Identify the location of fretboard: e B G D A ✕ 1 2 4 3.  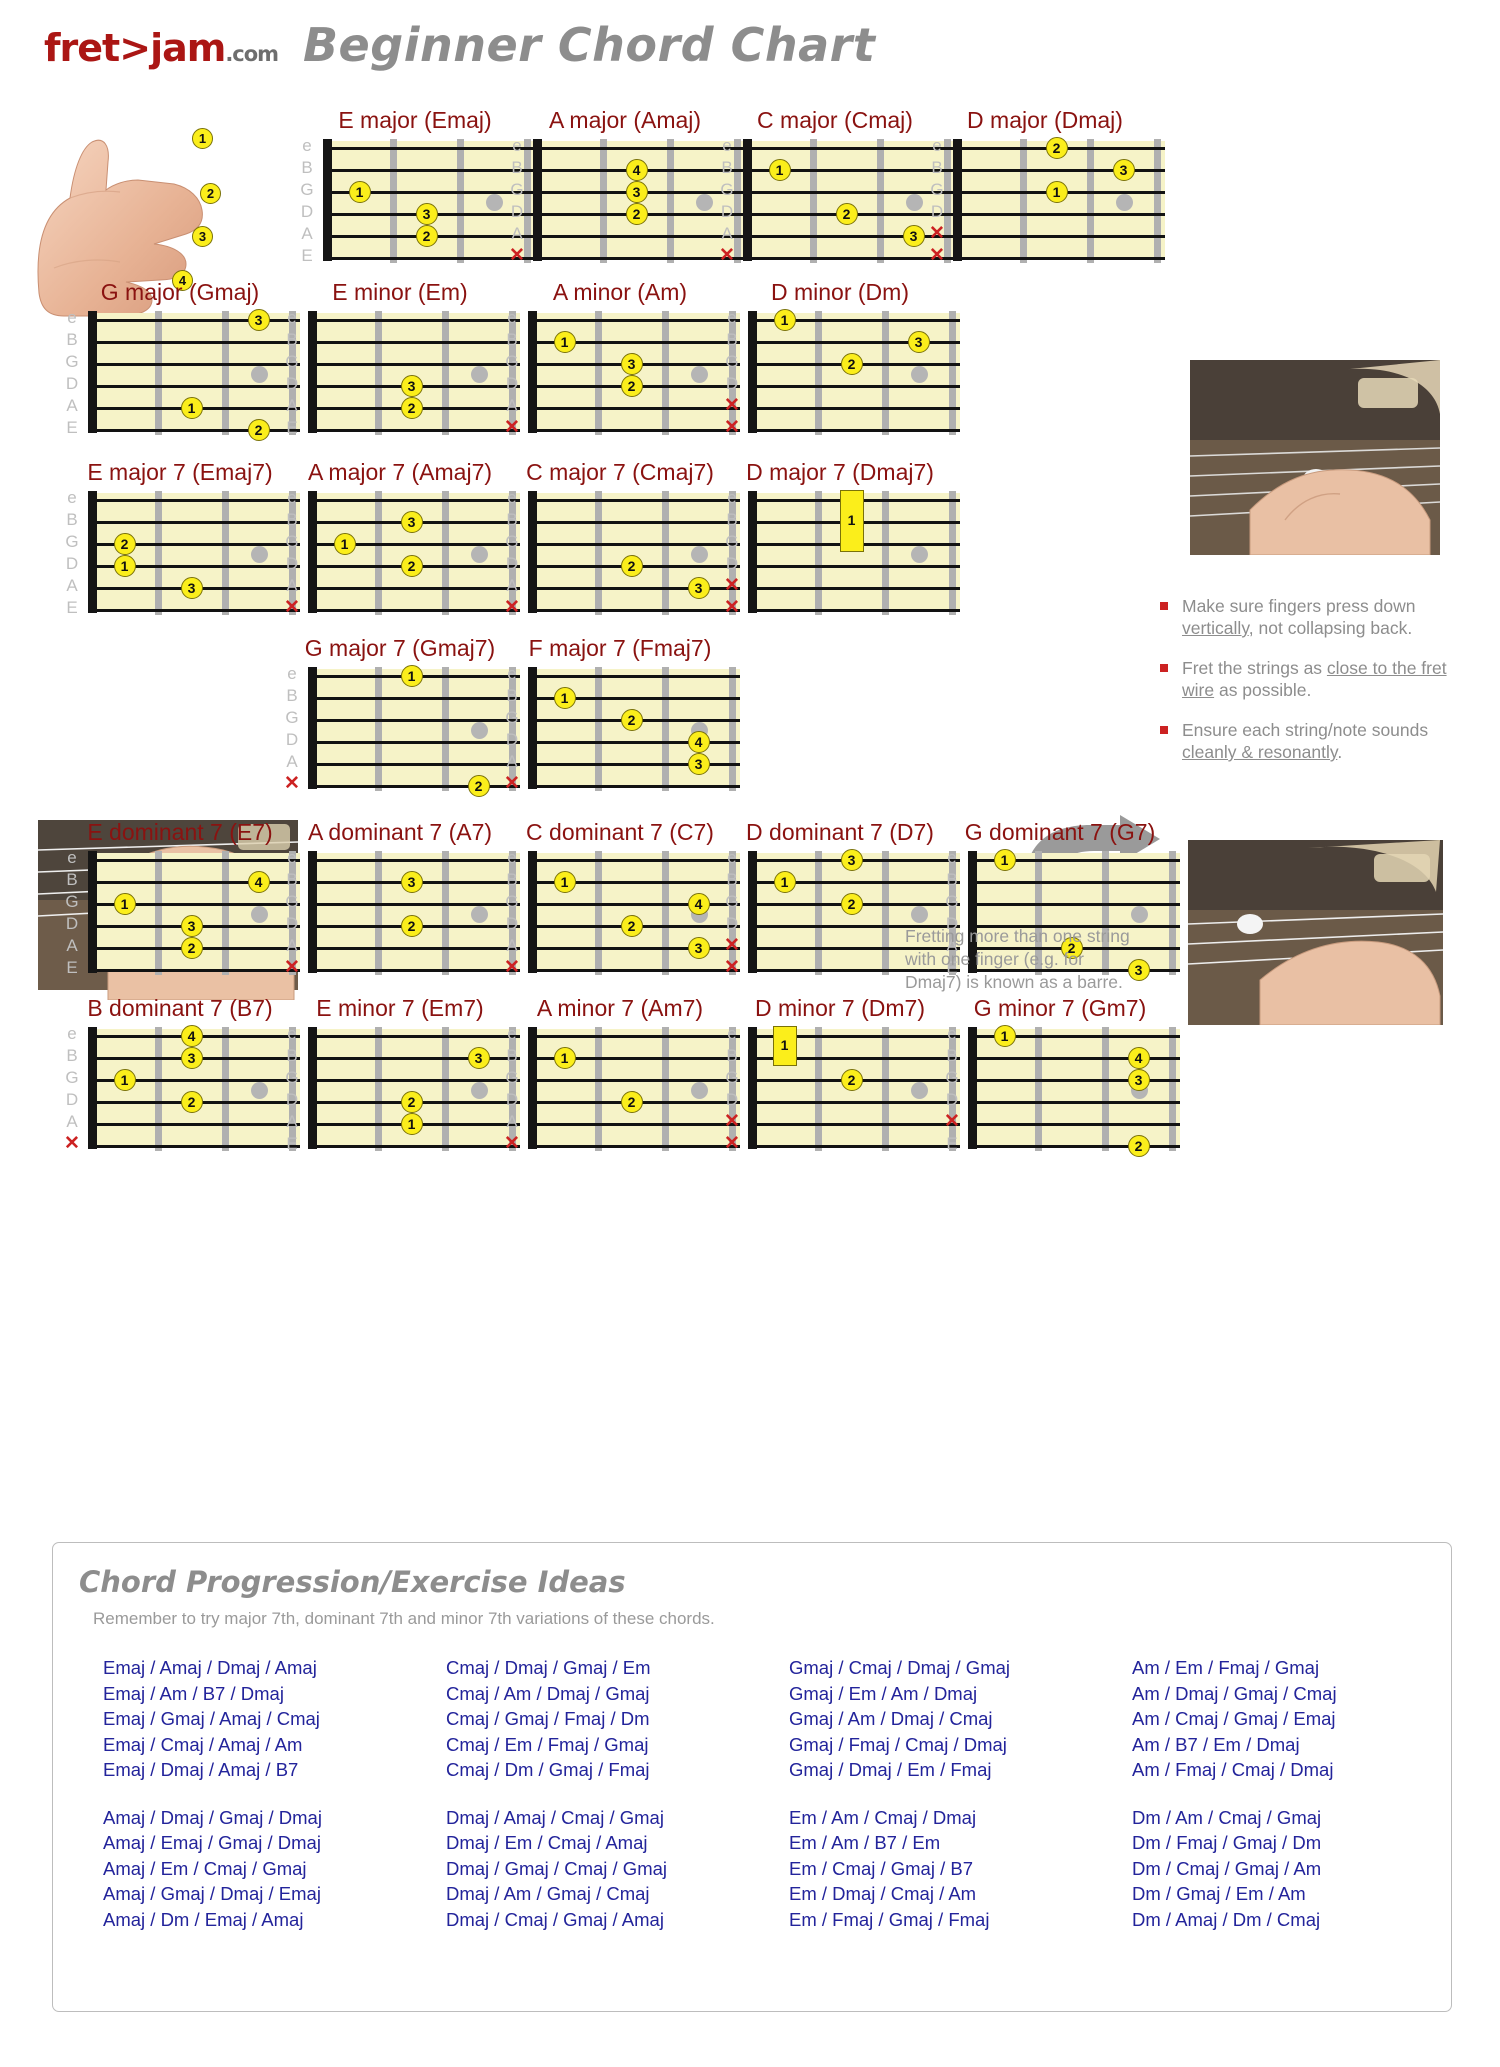
(620, 731).